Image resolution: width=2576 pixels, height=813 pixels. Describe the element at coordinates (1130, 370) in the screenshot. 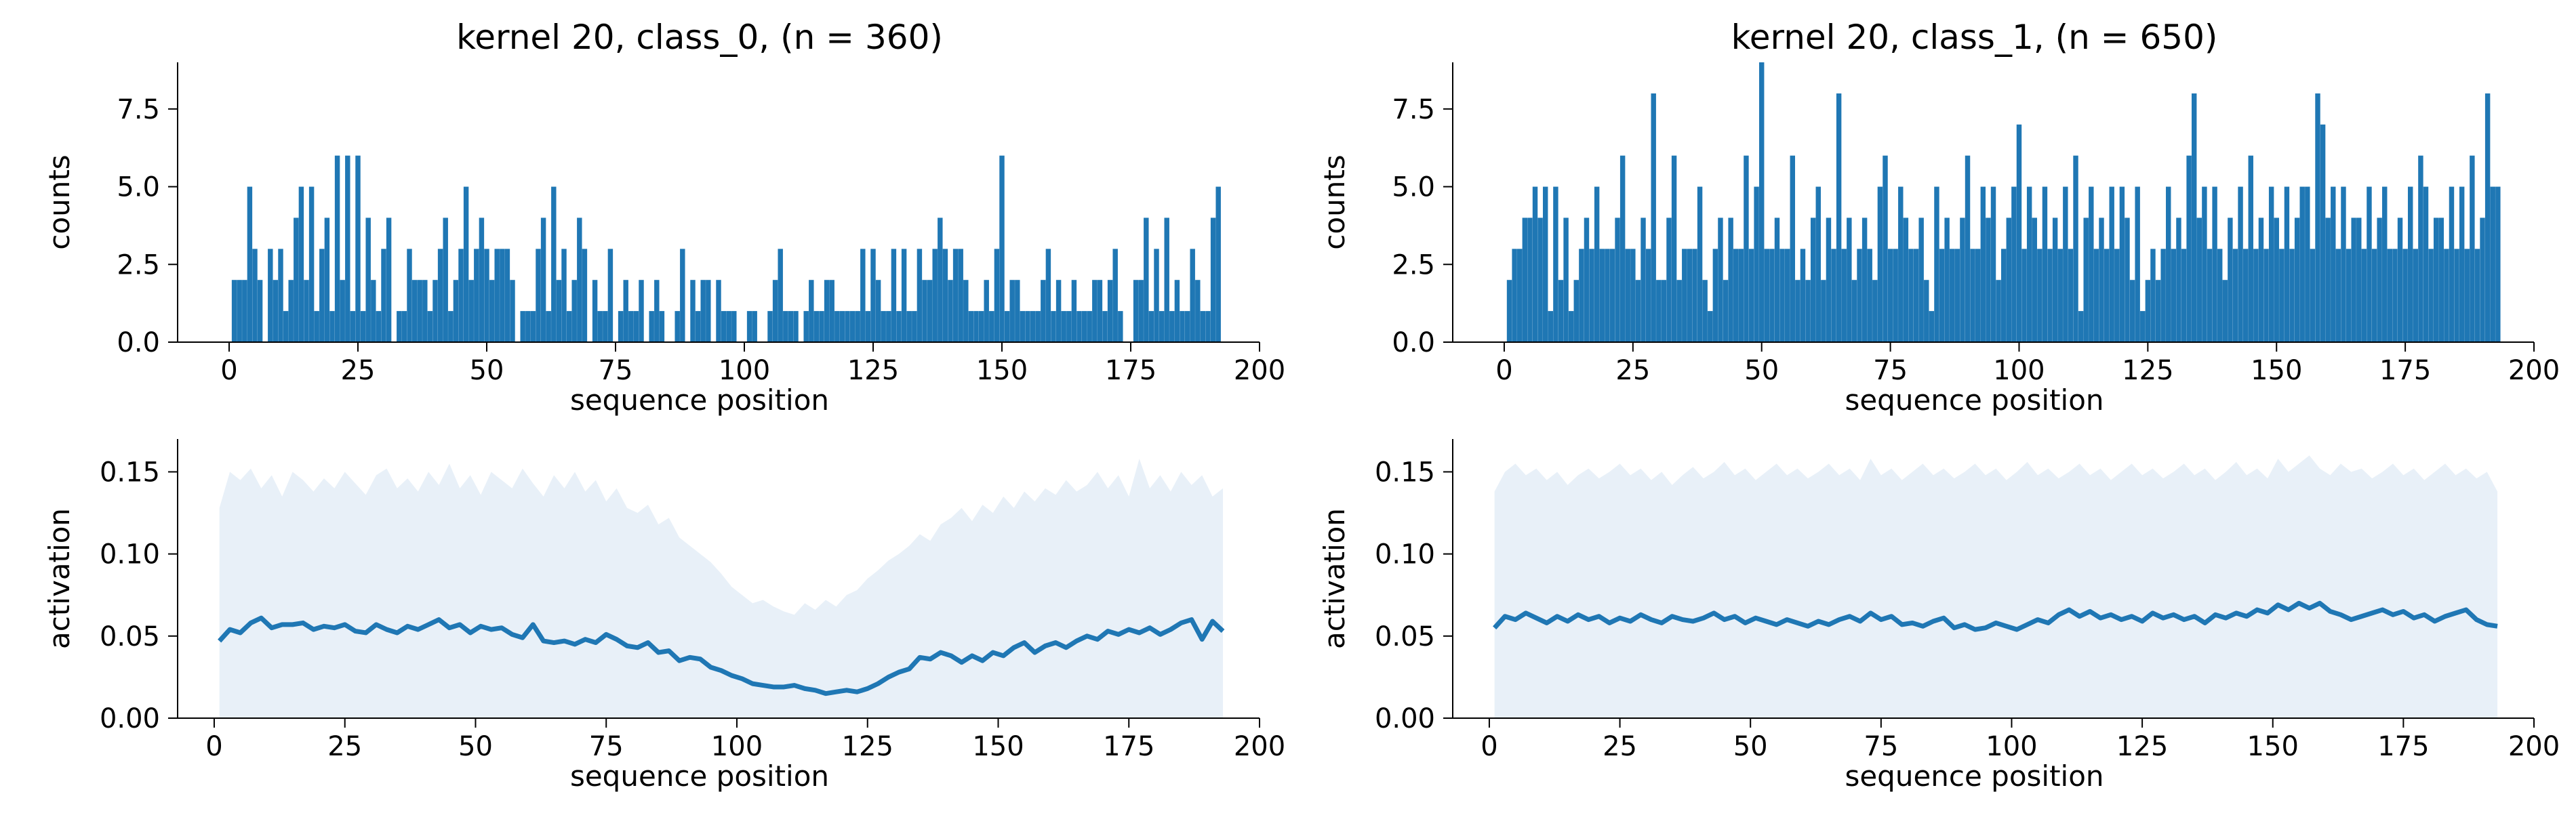

I see `x-tick-label: 175` at that location.